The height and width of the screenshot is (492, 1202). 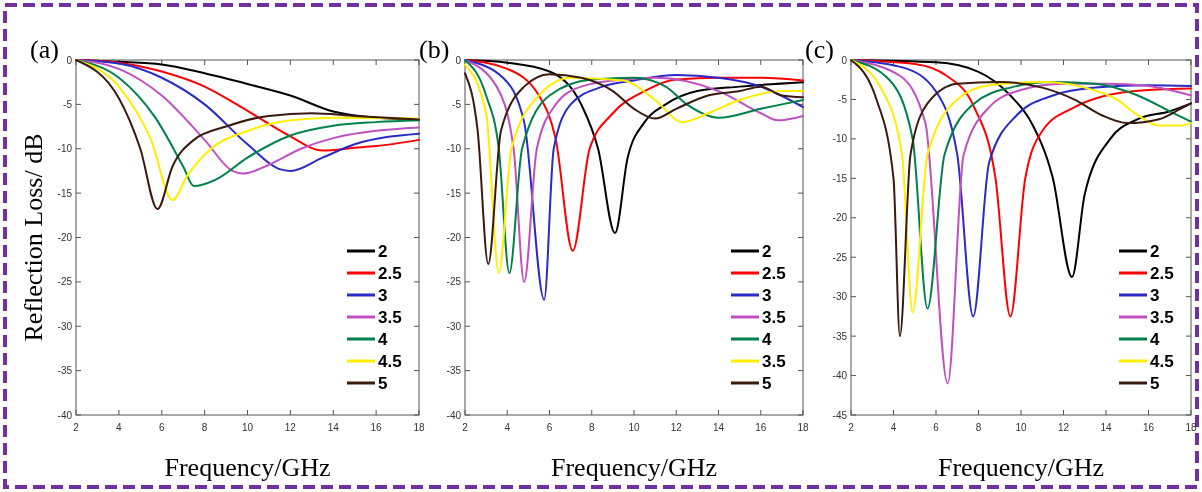 What do you see at coordinates (44, 49) in the screenshot?
I see `chart-title: (a)` at bounding box center [44, 49].